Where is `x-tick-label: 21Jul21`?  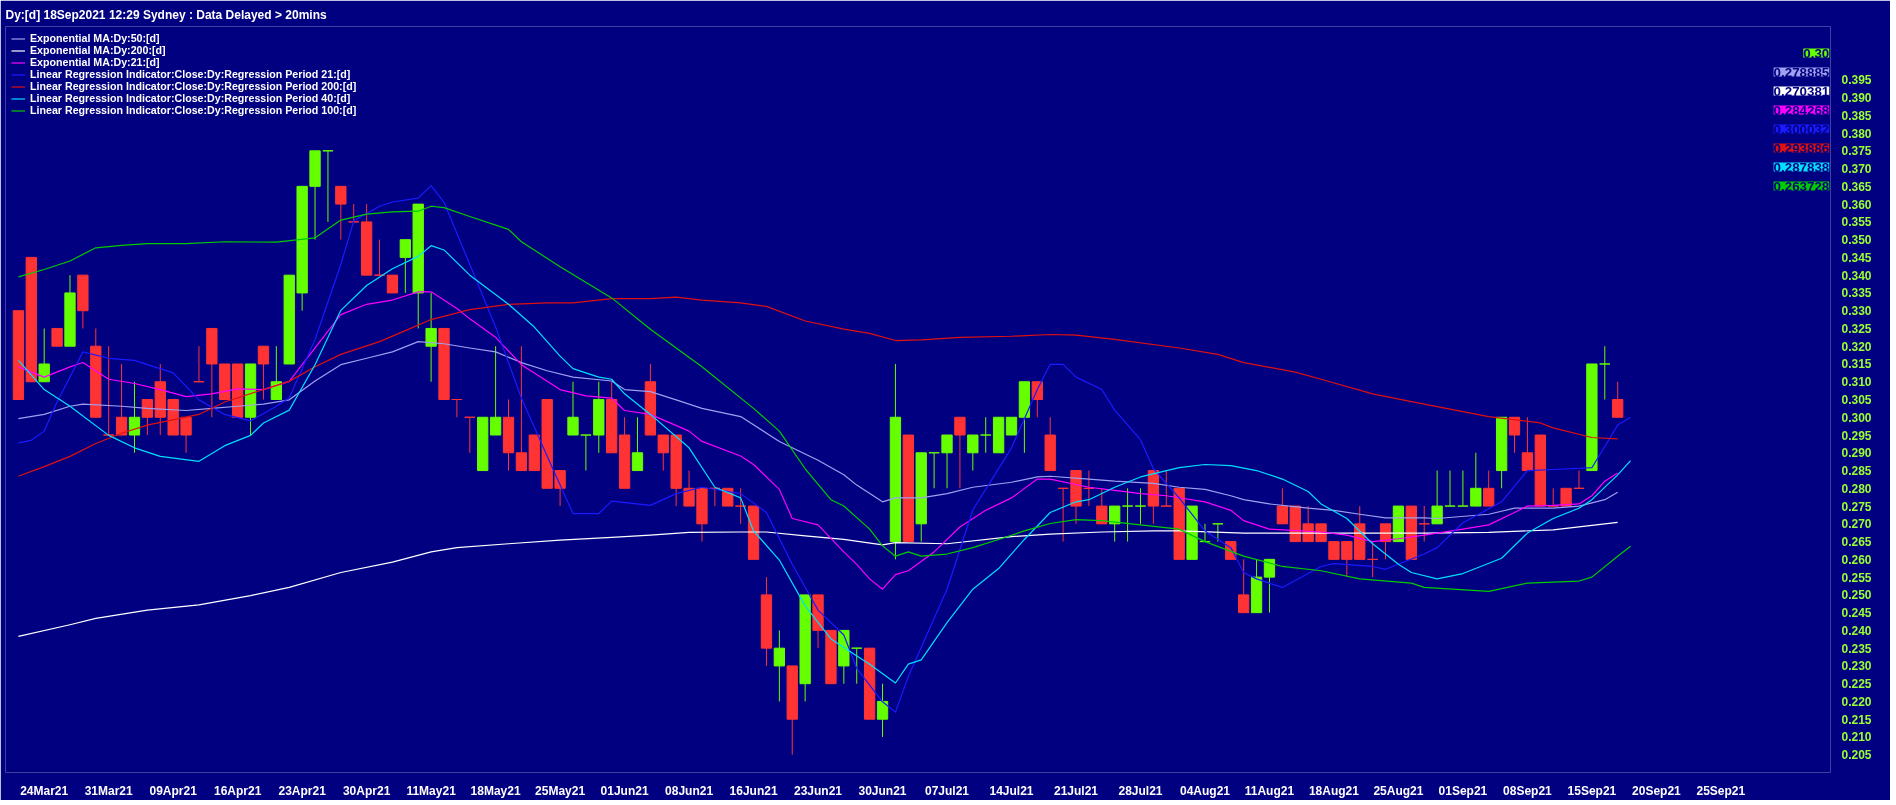 x-tick-label: 21Jul21 is located at coordinates (1076, 790).